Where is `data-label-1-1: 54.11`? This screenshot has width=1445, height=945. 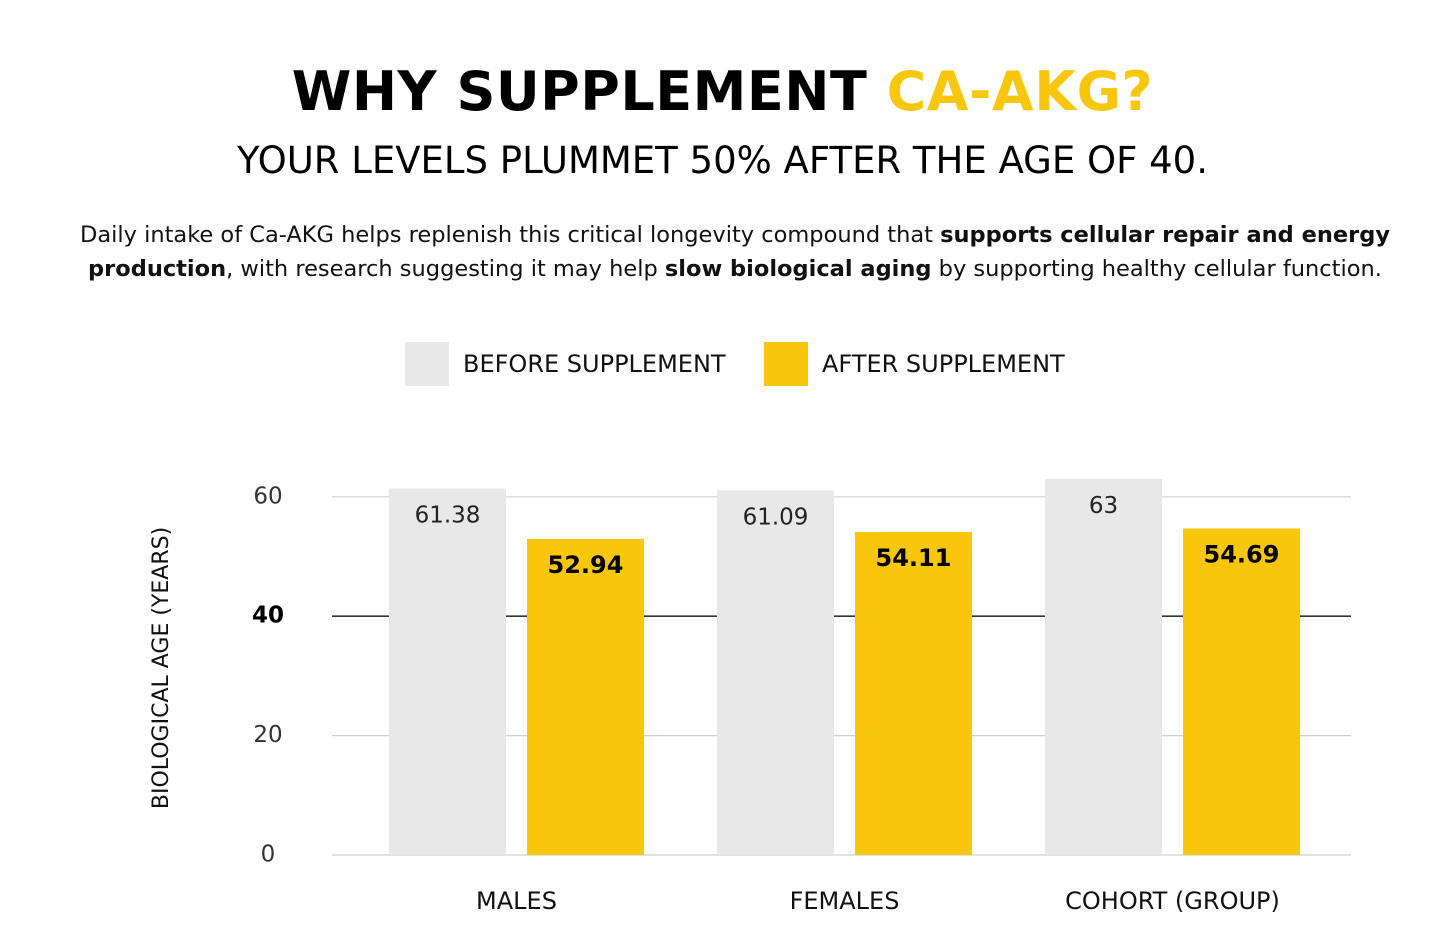 data-label-1-1: 54.11 is located at coordinates (914, 558).